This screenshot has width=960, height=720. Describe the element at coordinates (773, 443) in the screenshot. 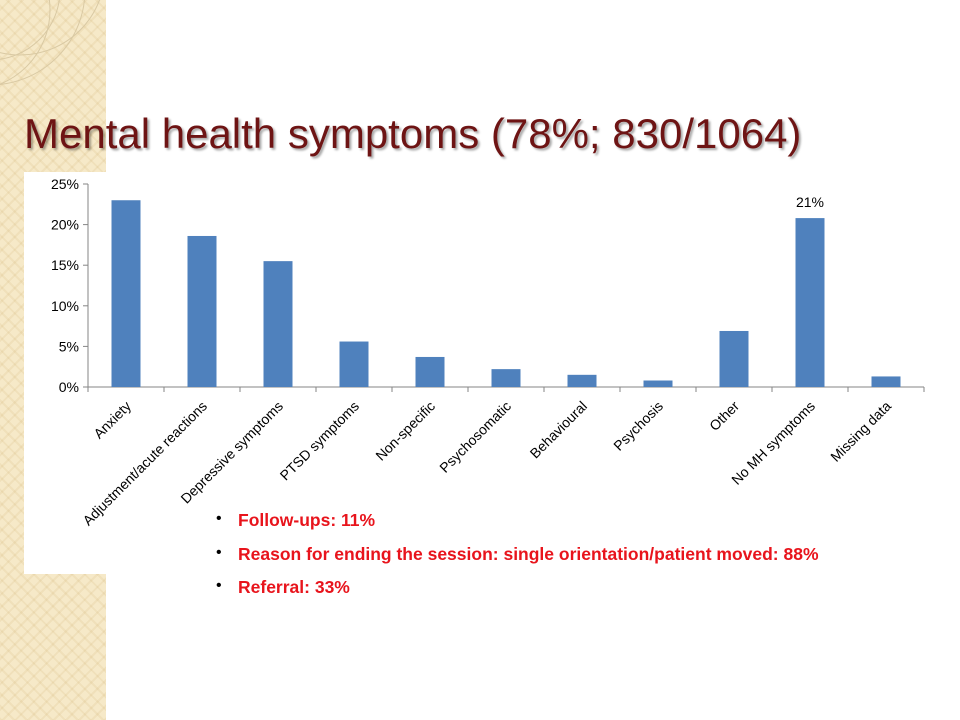

I see `x-category-label: No MH symptoms` at that location.